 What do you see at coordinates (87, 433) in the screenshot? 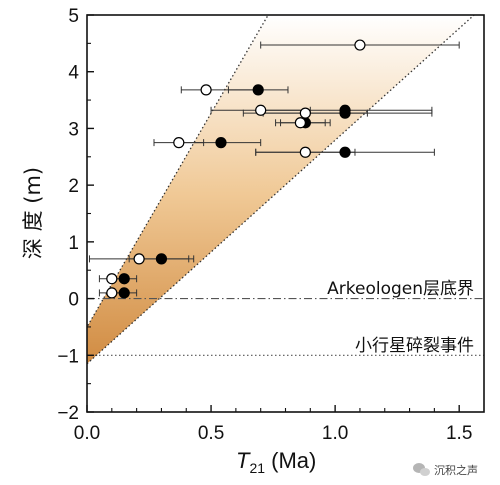
I see `x-tick-label: 0.0` at bounding box center [87, 433].